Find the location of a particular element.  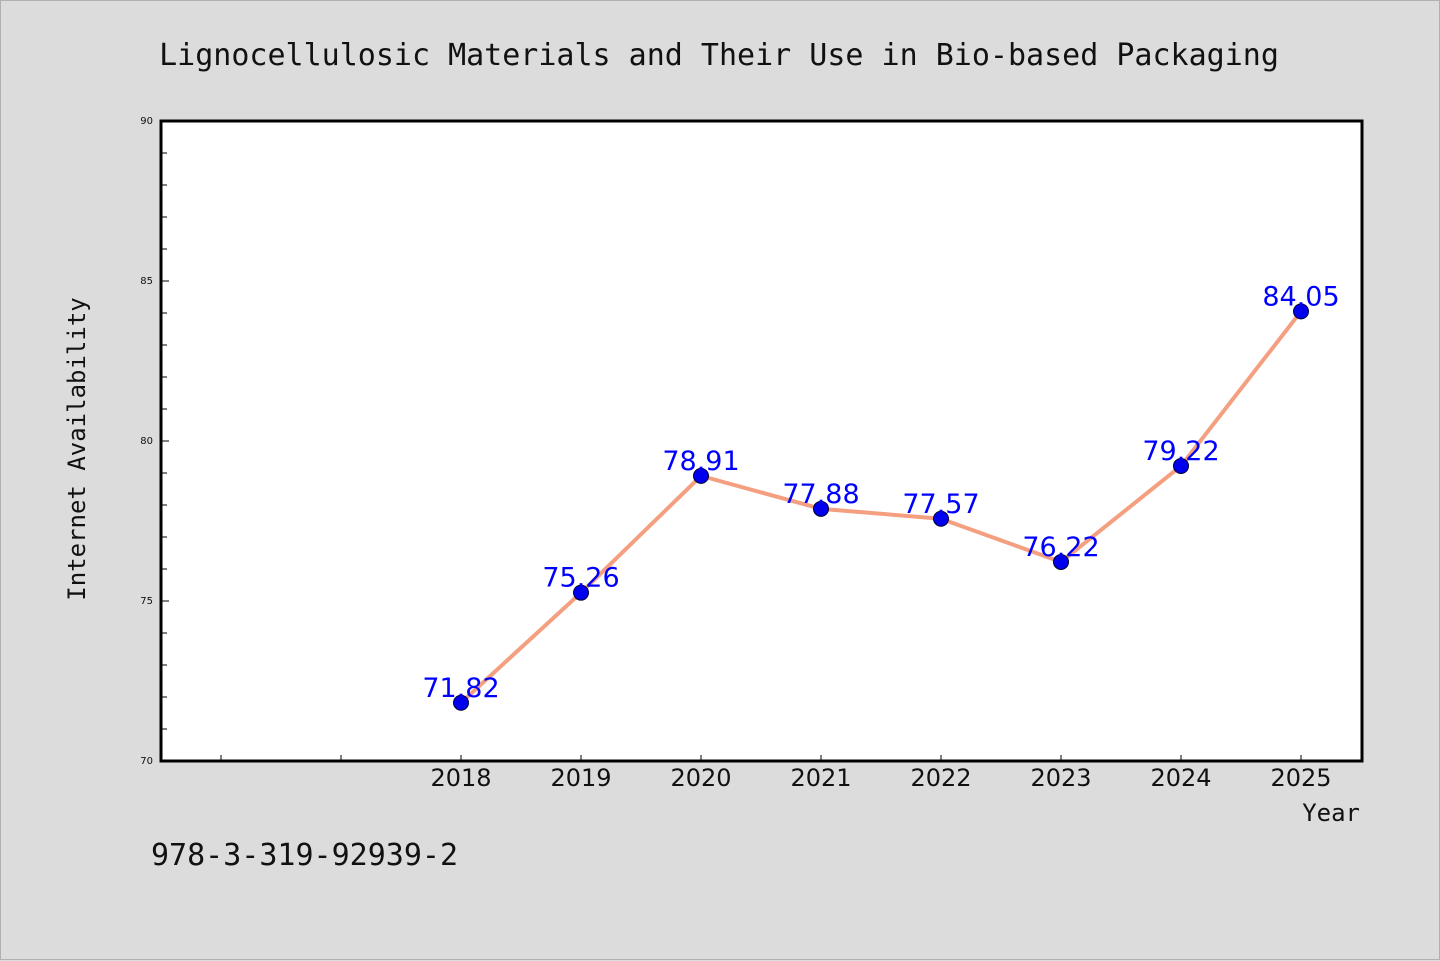

y-tick-label: 85 is located at coordinates (146, 281).